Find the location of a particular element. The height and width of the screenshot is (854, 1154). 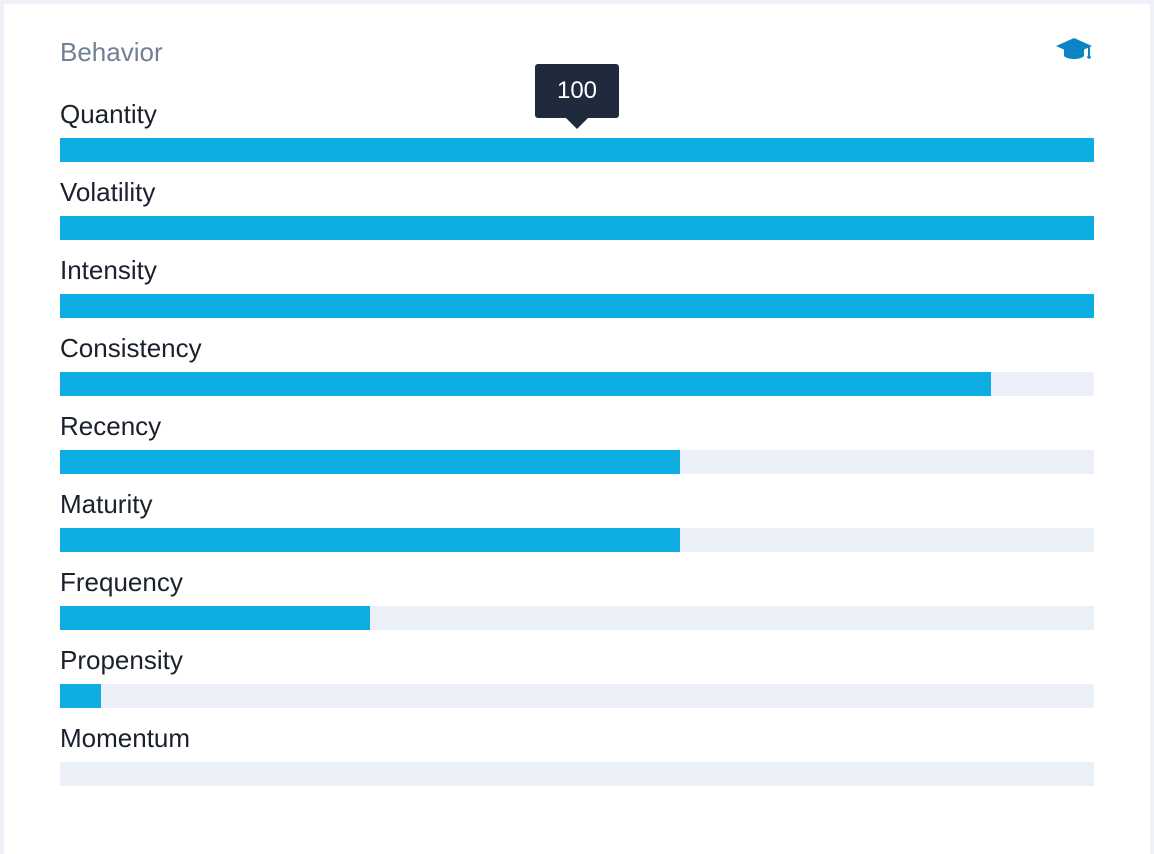

card-title: Behavior is located at coordinates (111, 52).